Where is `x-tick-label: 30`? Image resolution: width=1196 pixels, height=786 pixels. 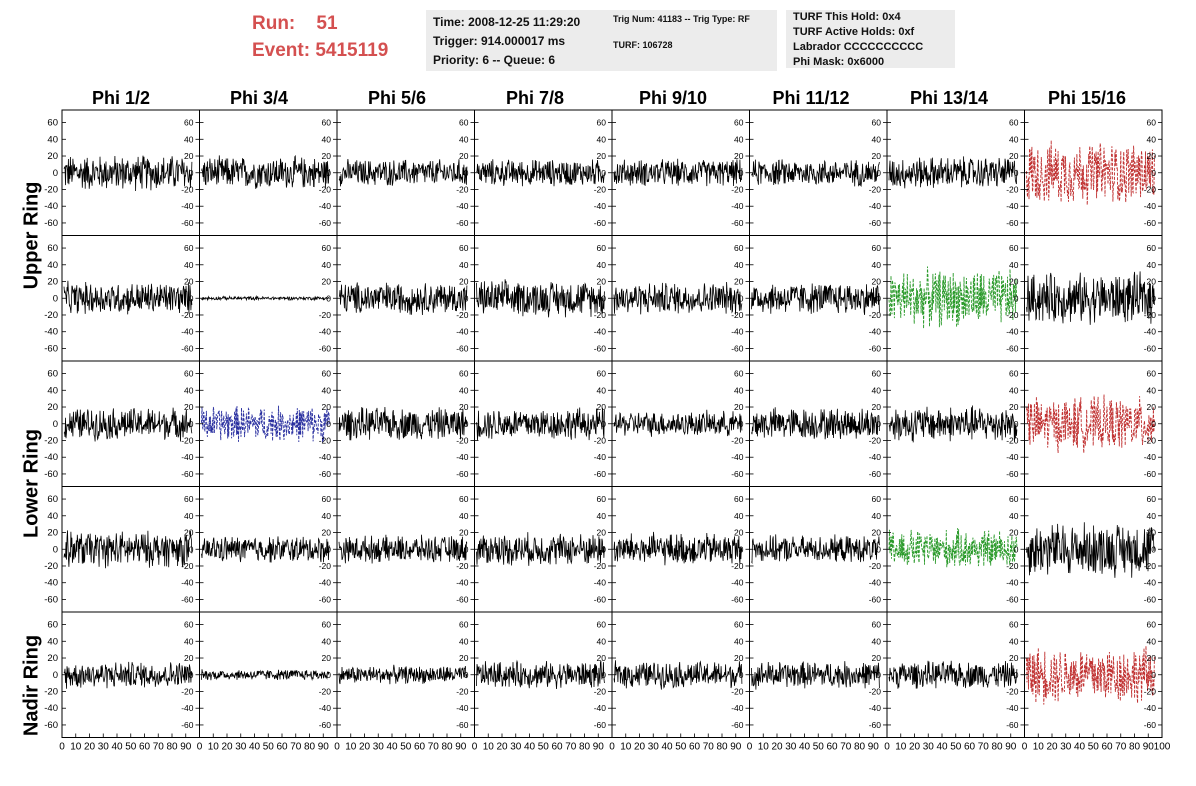
x-tick-label: 30 is located at coordinates (654, 747).